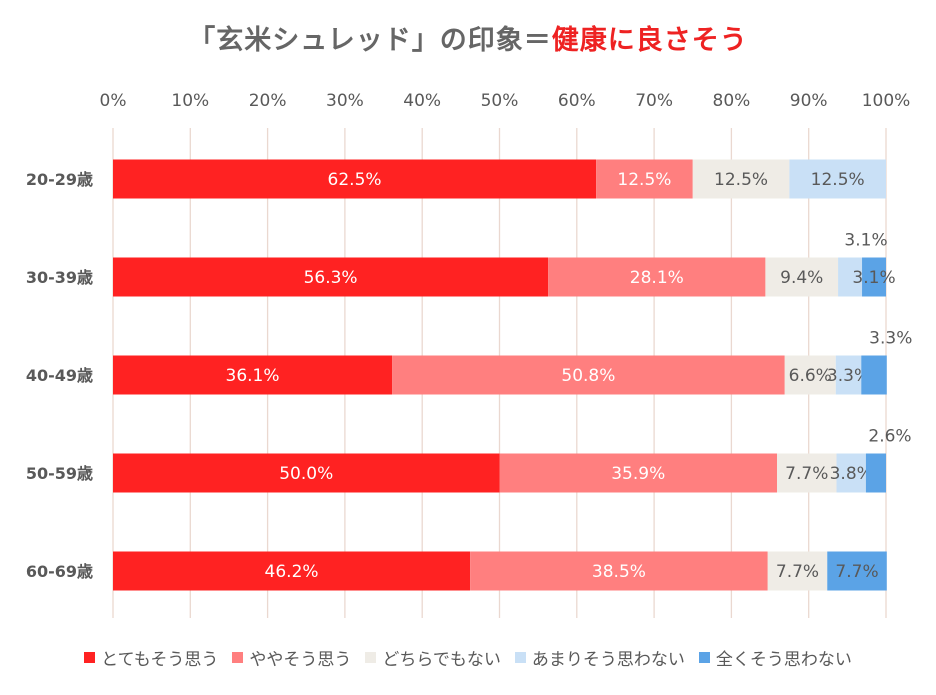  Describe the element at coordinates (809, 101) in the screenshot. I see `x-tick-label: 90%` at that location.